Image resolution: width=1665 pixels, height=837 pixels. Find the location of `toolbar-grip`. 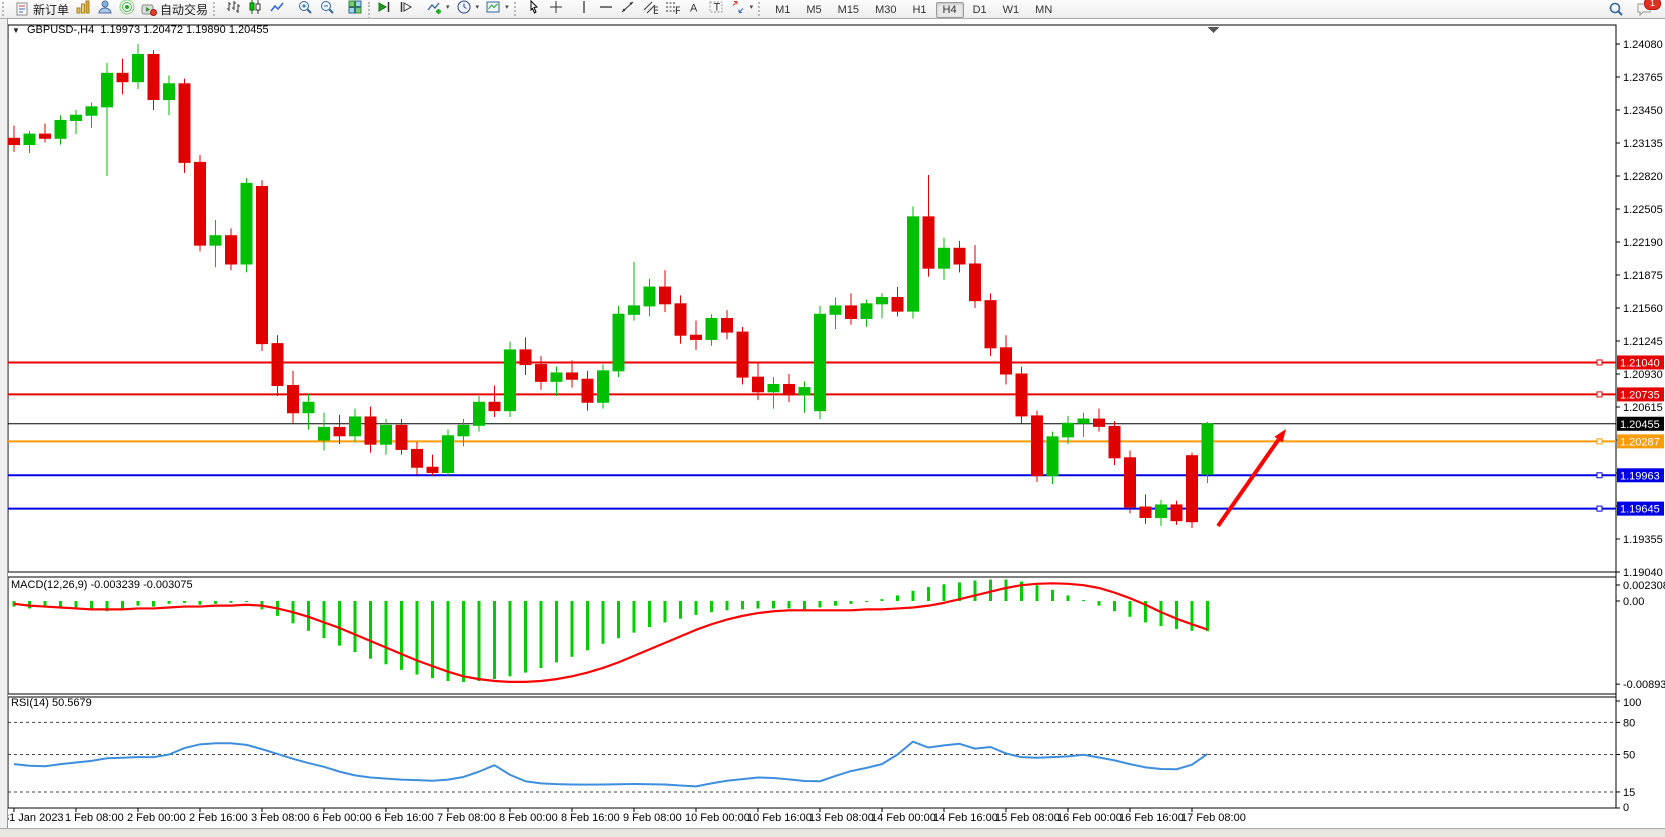

toolbar-grip is located at coordinates (516, 9).